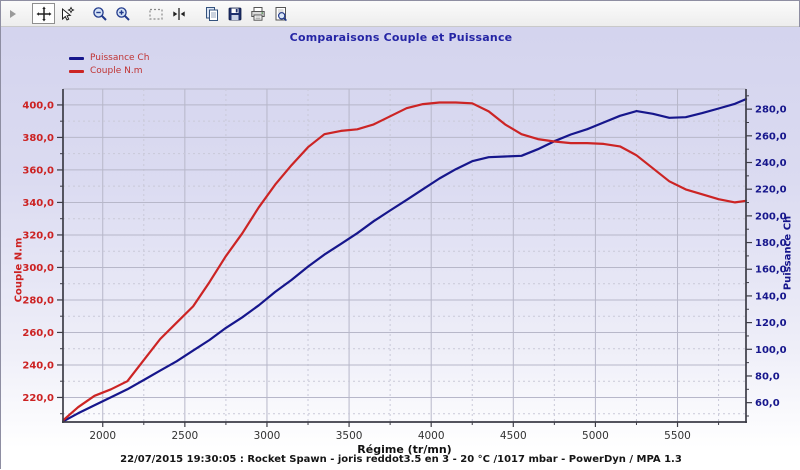 Image resolution: width=800 pixels, height=470 pixels. I want to click on collapse-arrow-icon, so click(13, 13).